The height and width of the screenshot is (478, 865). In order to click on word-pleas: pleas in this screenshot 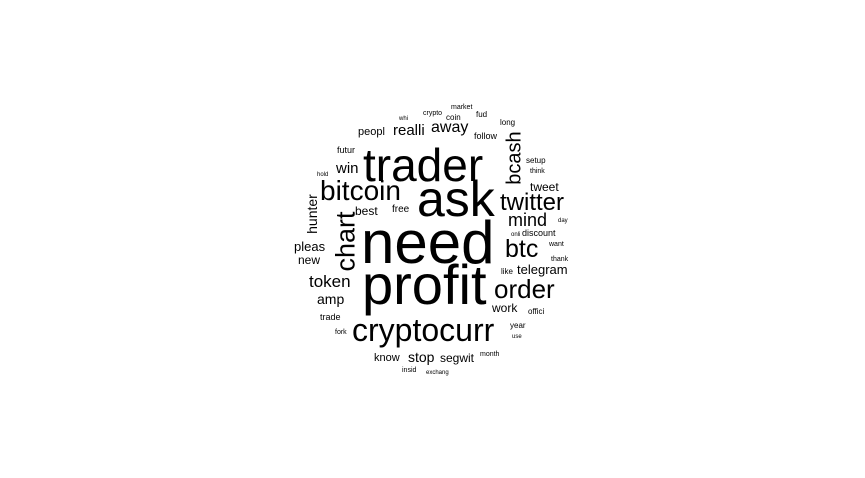, I will do `click(310, 246)`.